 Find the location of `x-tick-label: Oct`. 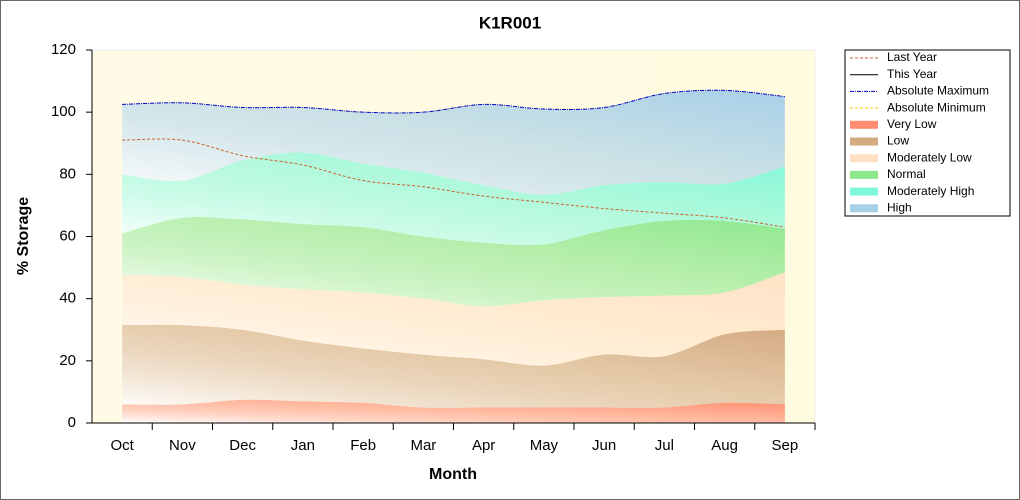

x-tick-label: Oct is located at coordinates (122, 445).